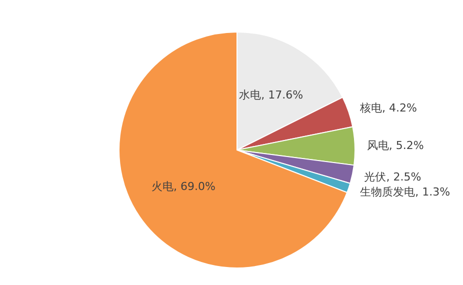 The image size is (463, 285). I want to click on slice-label: 生物质发电, 1.3%, so click(405, 191).